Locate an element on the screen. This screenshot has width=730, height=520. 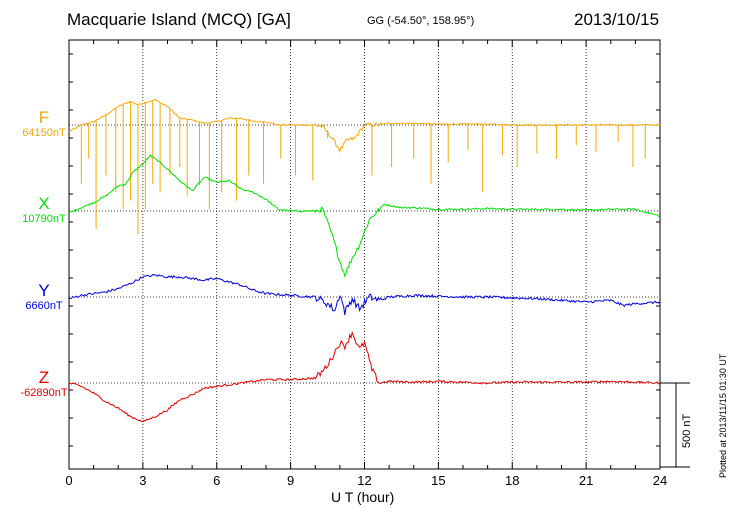
component-label-y: Y 6660nT is located at coordinates (44, 297).